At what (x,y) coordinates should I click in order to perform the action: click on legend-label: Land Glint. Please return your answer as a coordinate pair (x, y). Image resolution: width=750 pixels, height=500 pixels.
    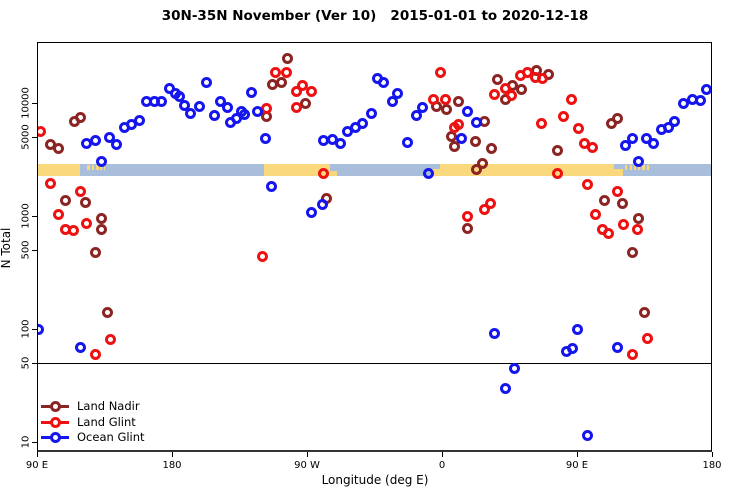
    Looking at the image, I should click on (106, 421).